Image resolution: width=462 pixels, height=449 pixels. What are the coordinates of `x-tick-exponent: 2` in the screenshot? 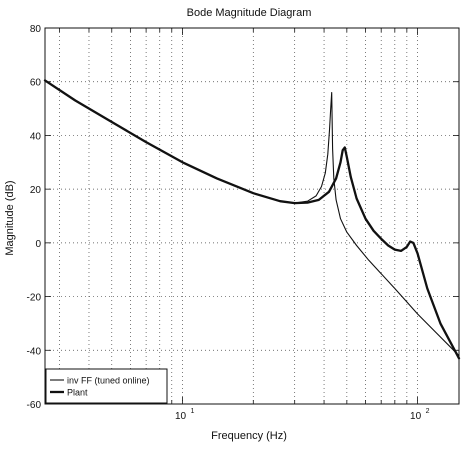 It's located at (428, 411).